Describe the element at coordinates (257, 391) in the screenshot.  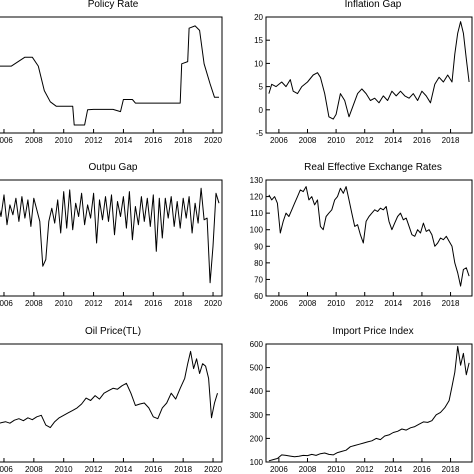
I see `y-tick-label: 400` at that location.